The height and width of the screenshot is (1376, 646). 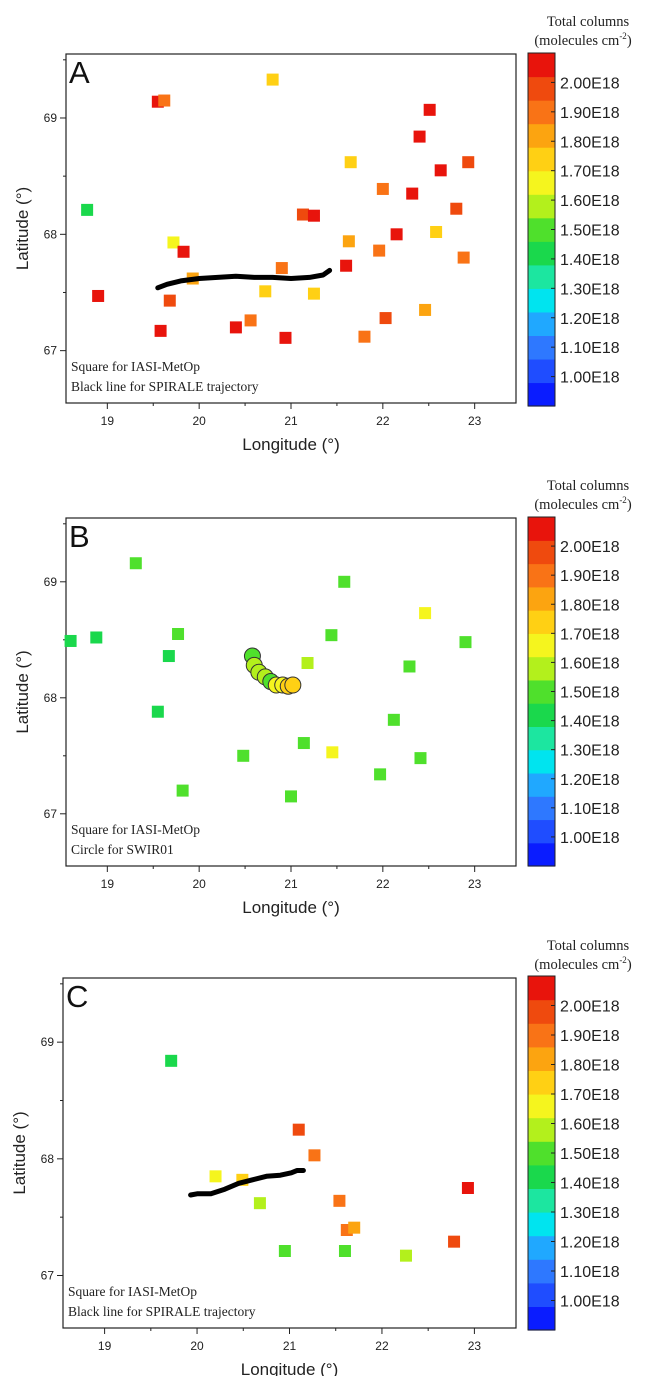 What do you see at coordinates (590, 1007) in the screenshot?
I see `colorbar-label: 2.00E18` at bounding box center [590, 1007].